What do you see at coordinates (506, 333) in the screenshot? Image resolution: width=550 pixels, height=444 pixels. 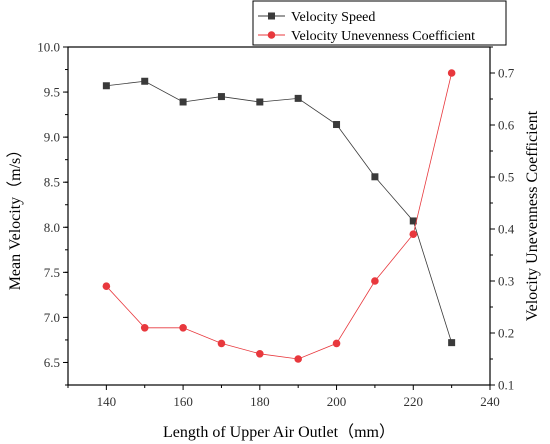 I see `y-right-tick-label: 0.2` at bounding box center [506, 333].